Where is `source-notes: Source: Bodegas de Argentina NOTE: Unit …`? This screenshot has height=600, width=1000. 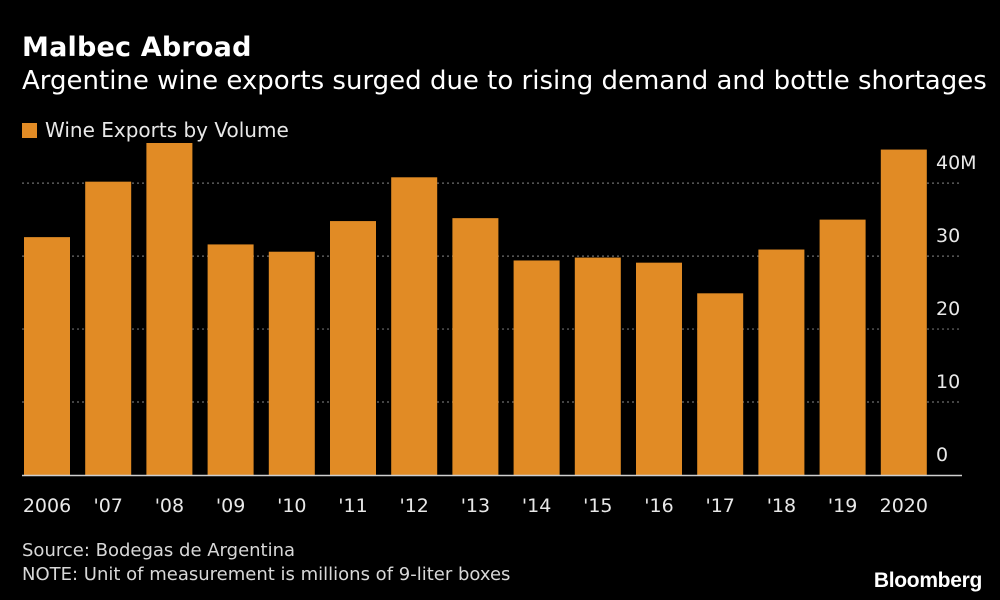 source-notes: Source: Bodegas de Argentina NOTE: Unit … is located at coordinates (266, 563).